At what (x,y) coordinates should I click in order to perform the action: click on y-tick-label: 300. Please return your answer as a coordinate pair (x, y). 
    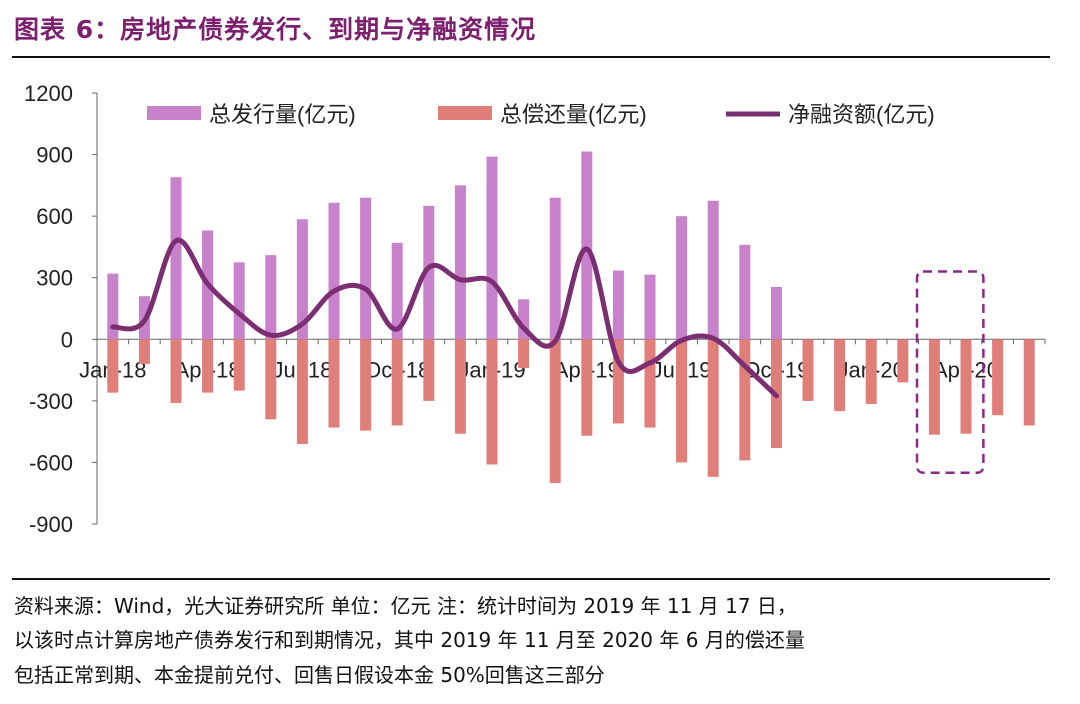
    Looking at the image, I should click on (54, 278).